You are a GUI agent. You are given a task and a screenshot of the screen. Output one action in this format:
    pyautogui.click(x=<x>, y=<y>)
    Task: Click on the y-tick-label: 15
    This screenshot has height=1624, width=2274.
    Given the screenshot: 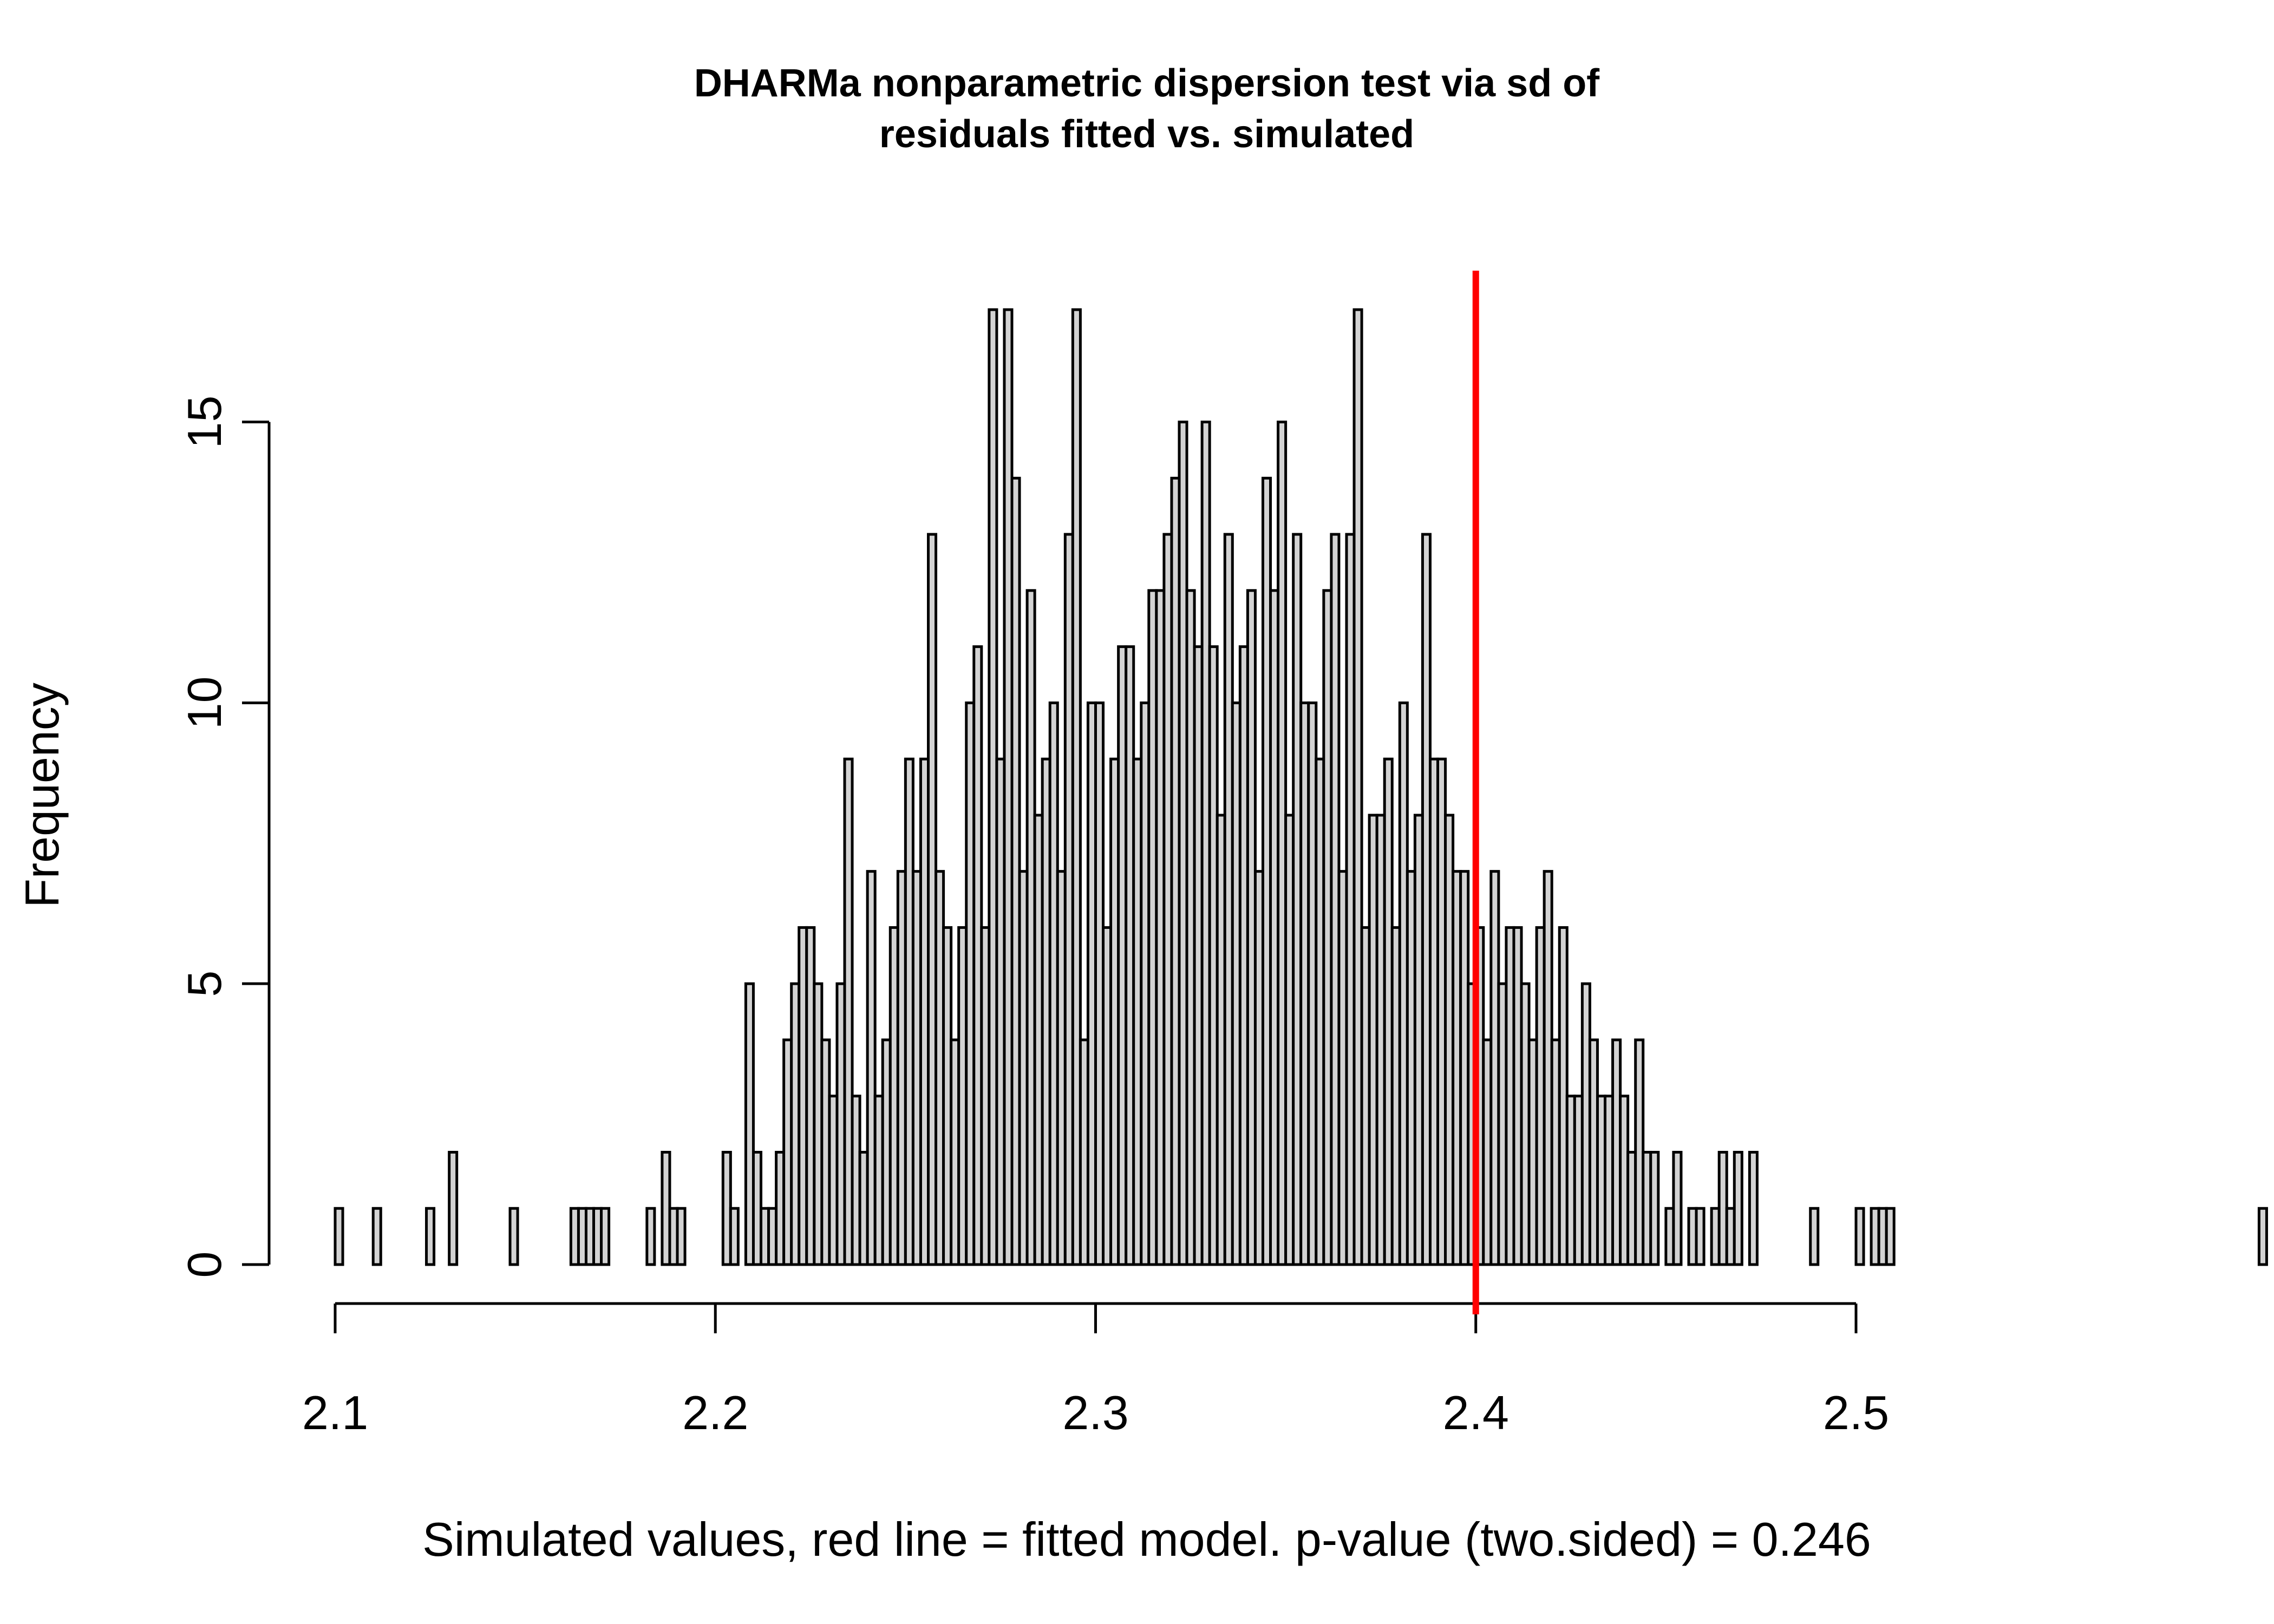 What is the action you would take?
    pyautogui.click(x=204, y=422)
    